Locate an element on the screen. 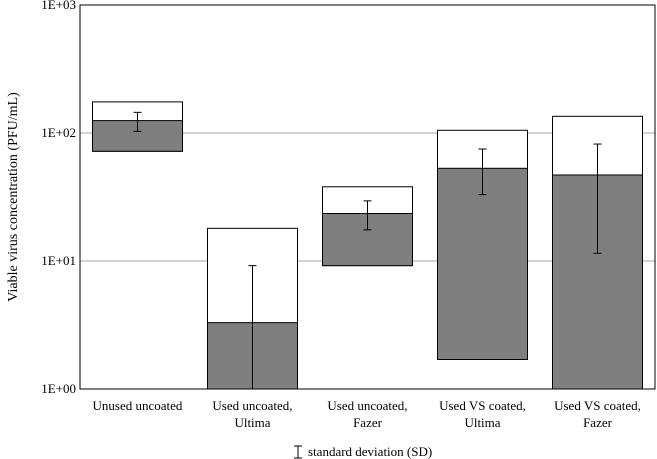 Image resolution: width=657 pixels, height=459 pixels. y-axis-label: Viable virus concentration (PFU/mL) is located at coordinates (13, 197).